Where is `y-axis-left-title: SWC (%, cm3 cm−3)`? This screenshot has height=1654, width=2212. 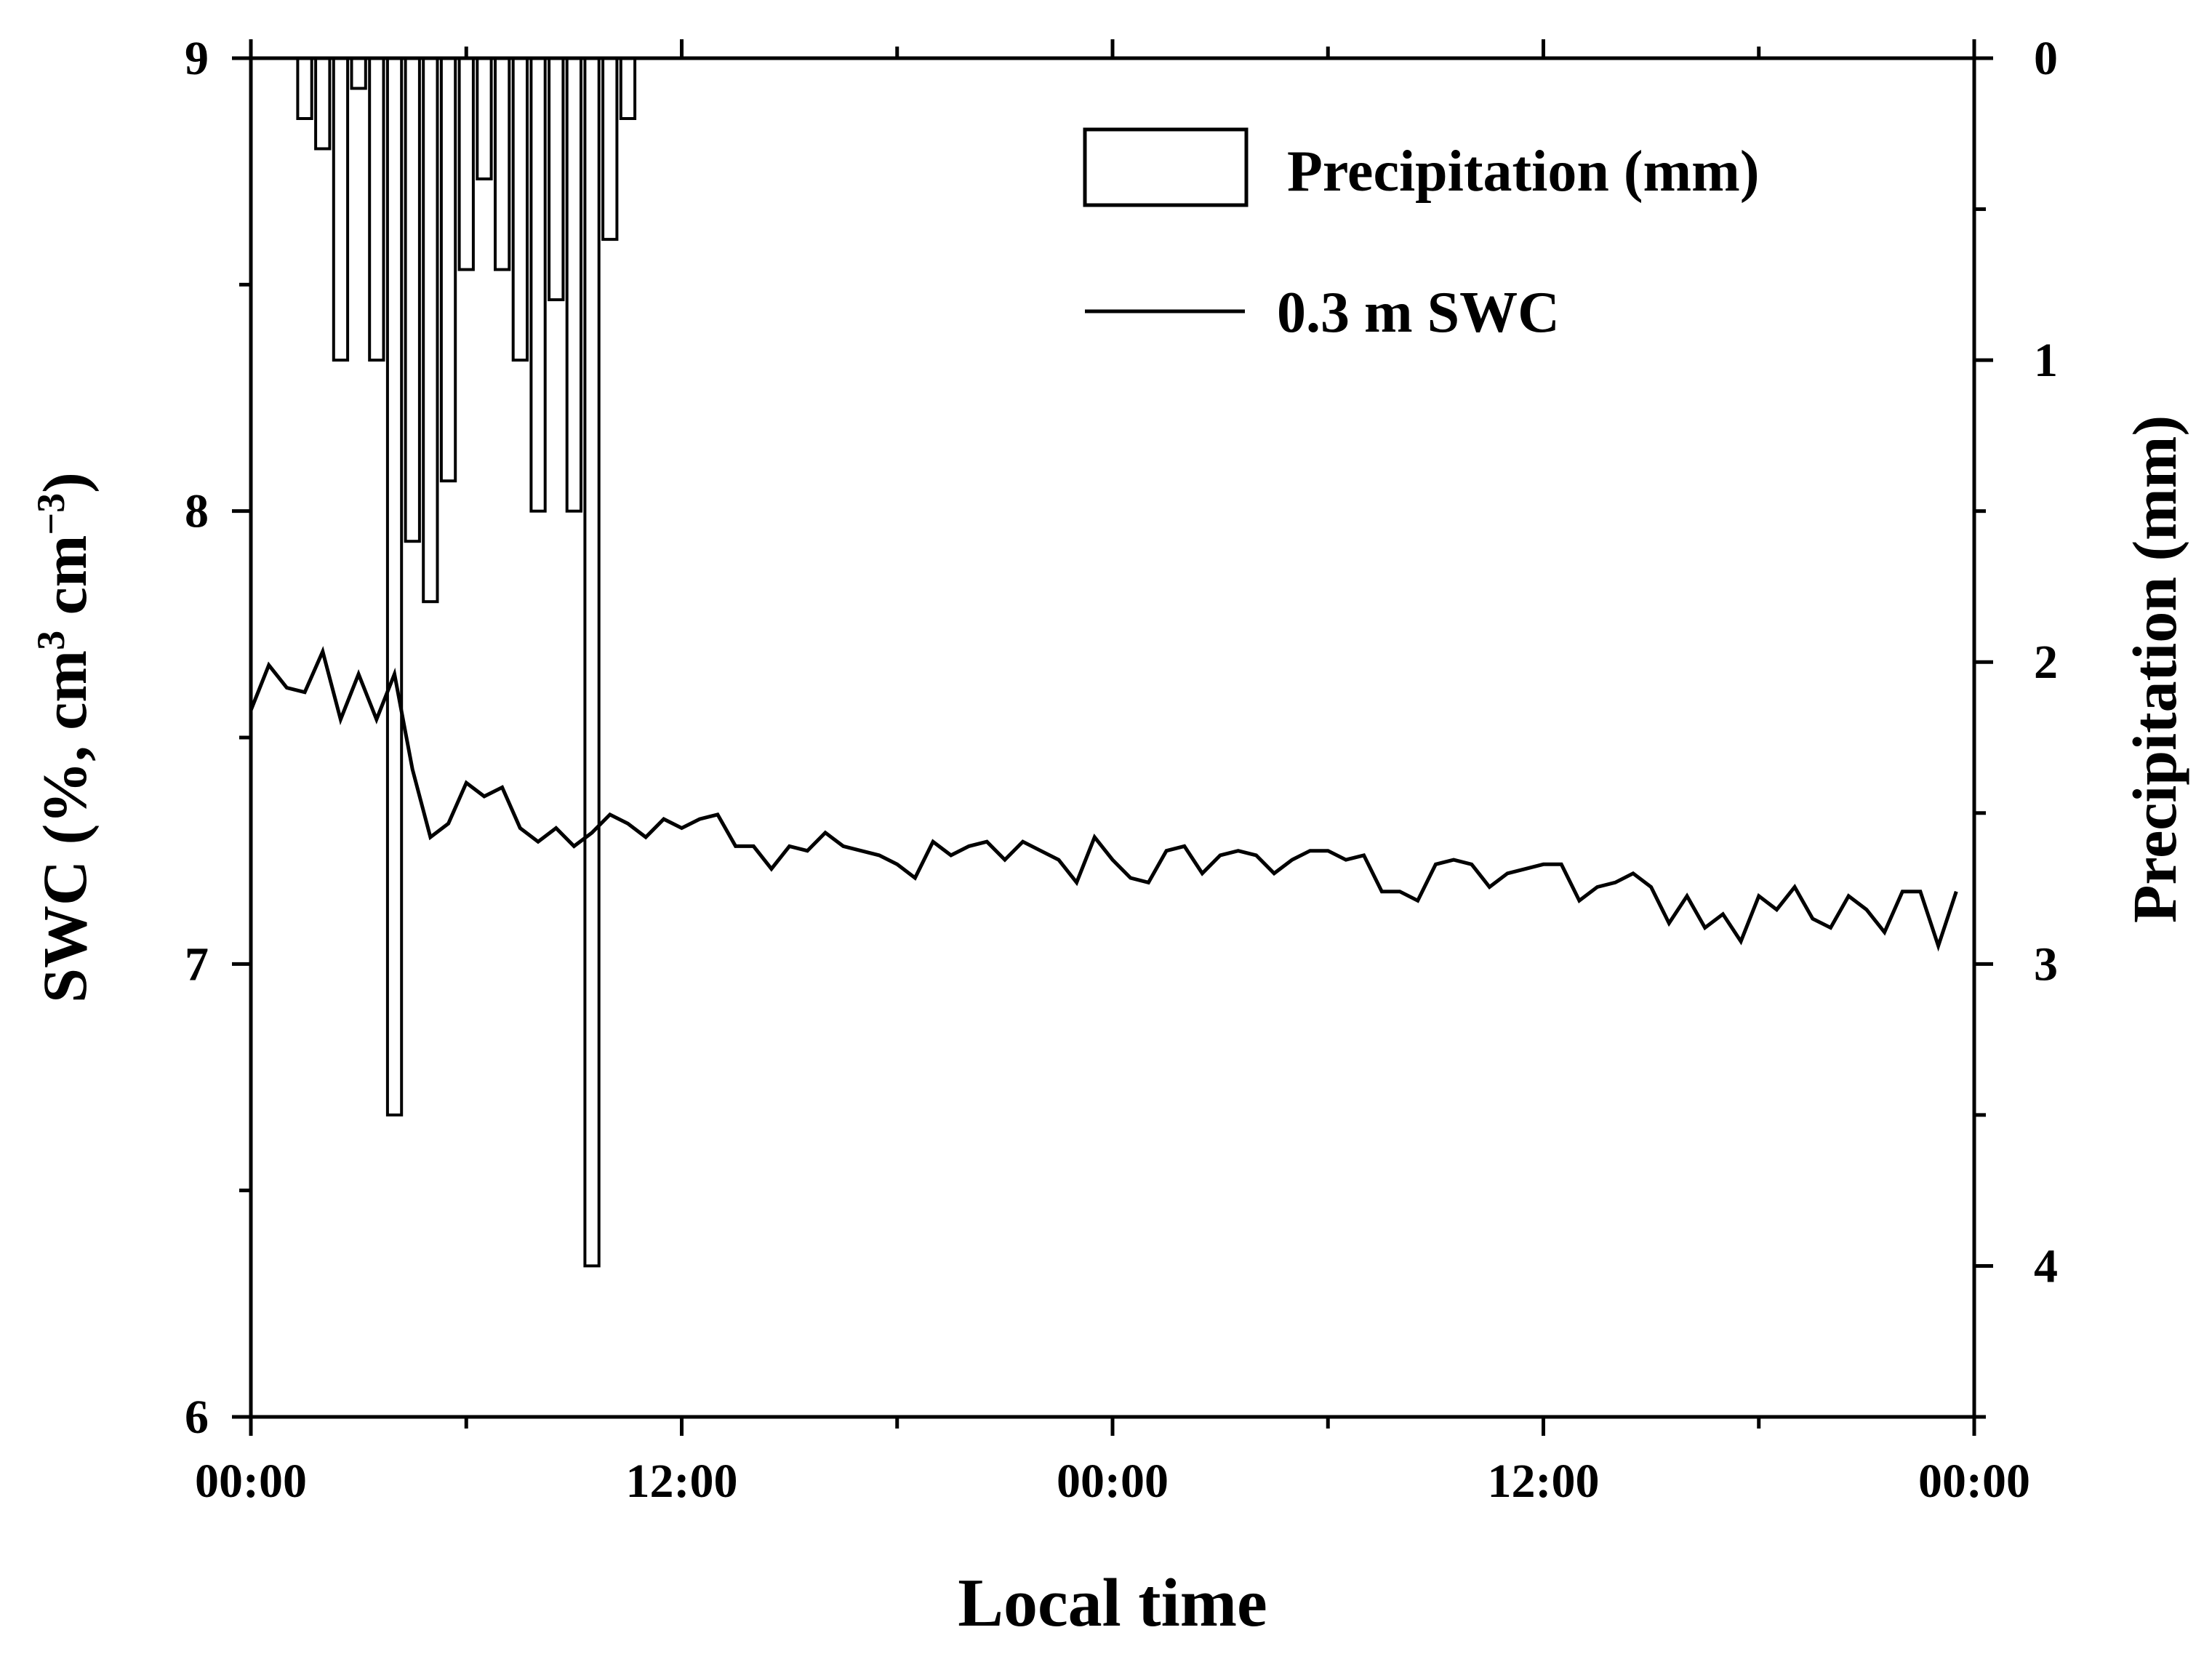
y-axis-left-title: SWC (%, cm3 cm−3) is located at coordinates (64, 737).